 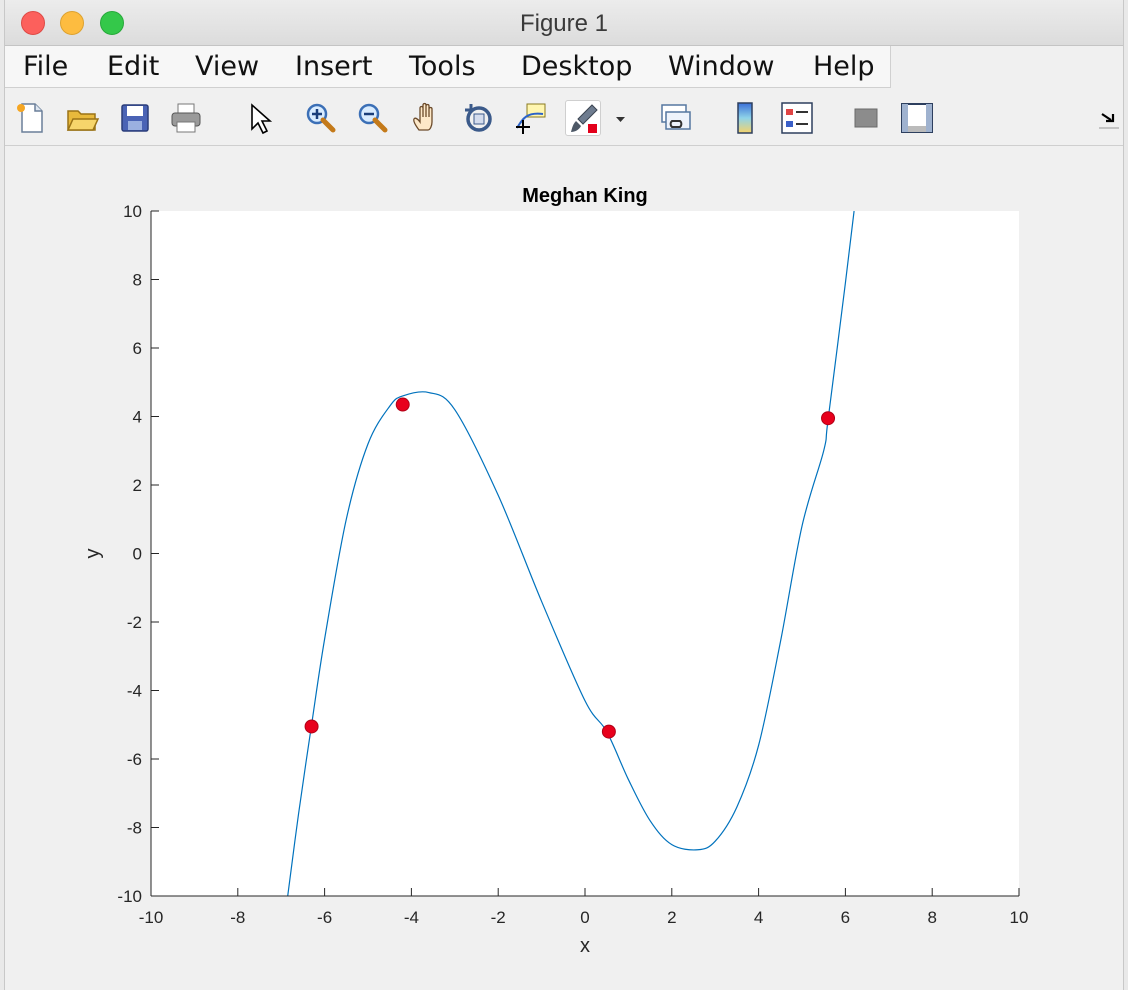 I want to click on figure-toolbar, so click(x=564, y=118).